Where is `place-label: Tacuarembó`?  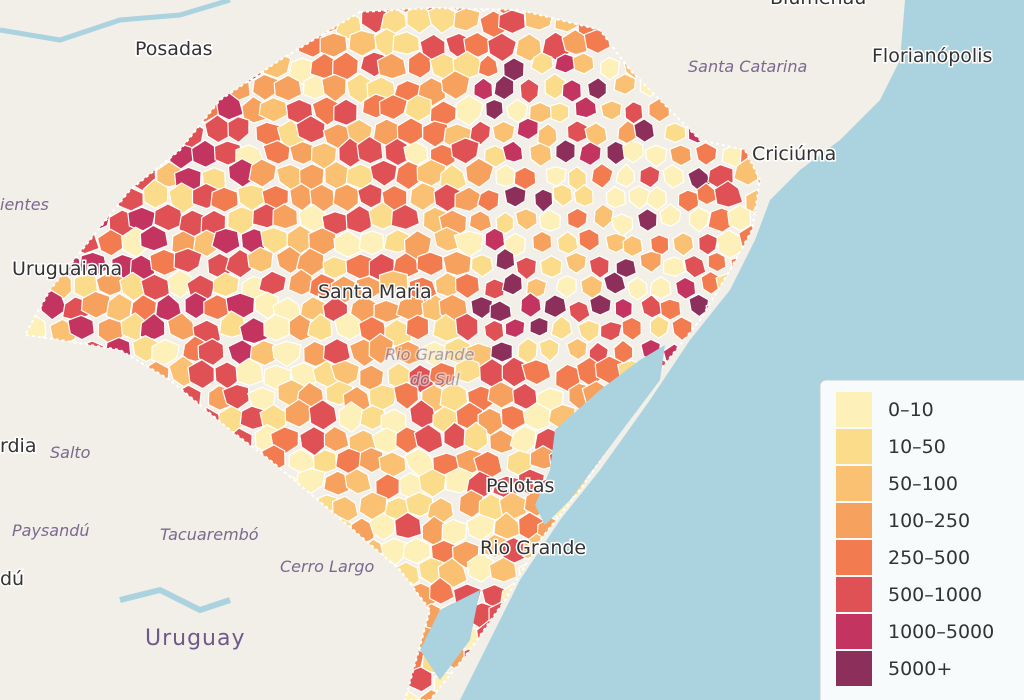 place-label: Tacuarembó is located at coordinates (209, 534).